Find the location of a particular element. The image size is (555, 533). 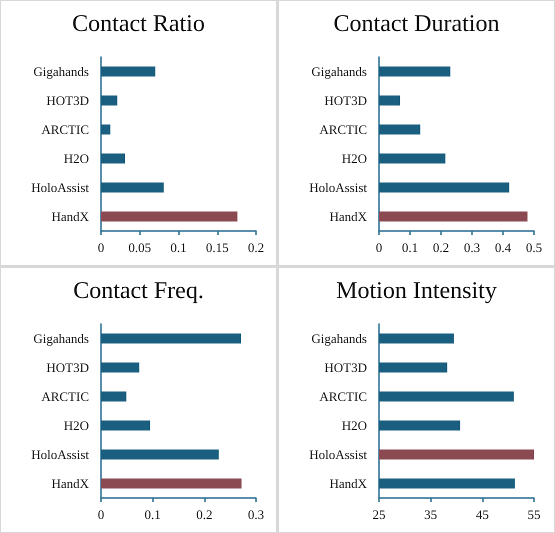

x-tick-label: 0.15 is located at coordinates (217, 247).